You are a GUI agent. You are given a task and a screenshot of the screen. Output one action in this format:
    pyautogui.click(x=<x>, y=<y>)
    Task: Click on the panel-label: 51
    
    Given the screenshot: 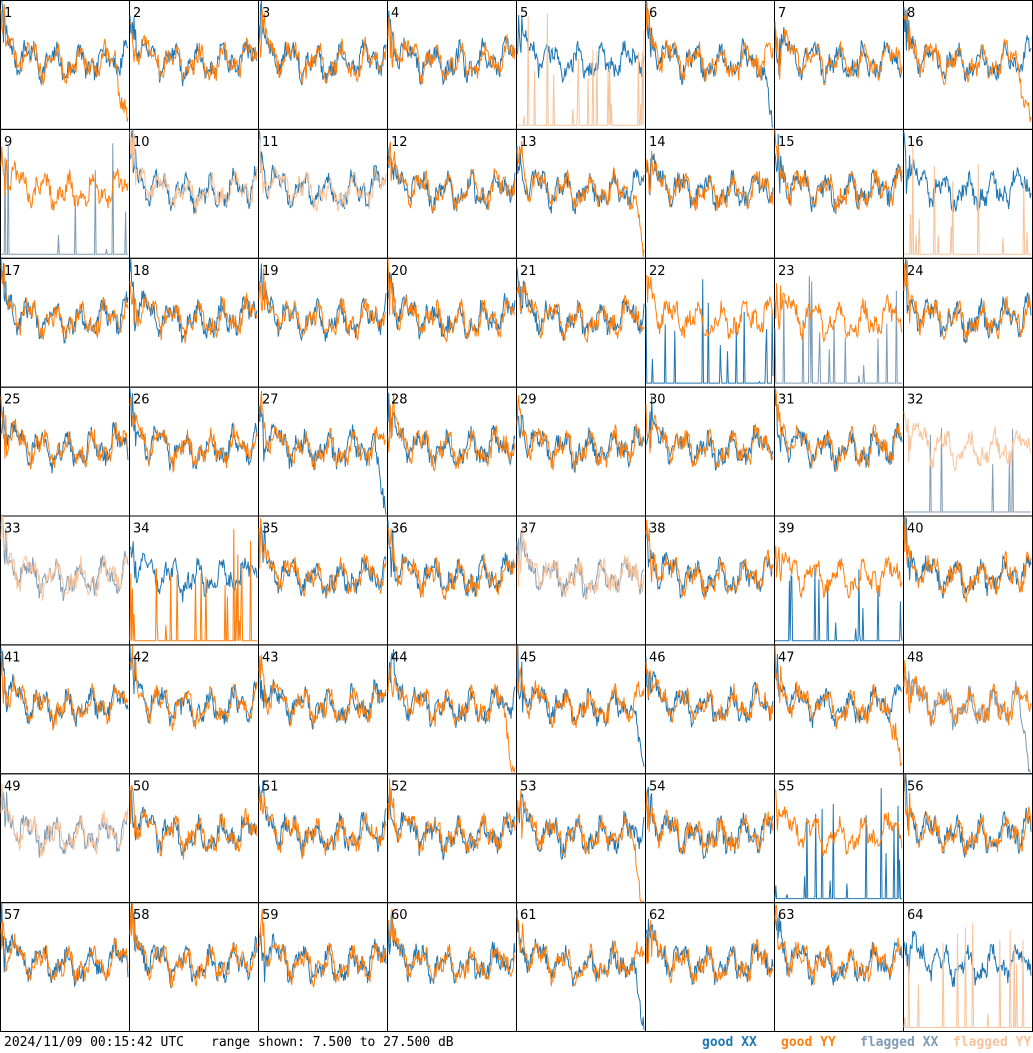 What is the action you would take?
    pyautogui.click(x=270, y=786)
    